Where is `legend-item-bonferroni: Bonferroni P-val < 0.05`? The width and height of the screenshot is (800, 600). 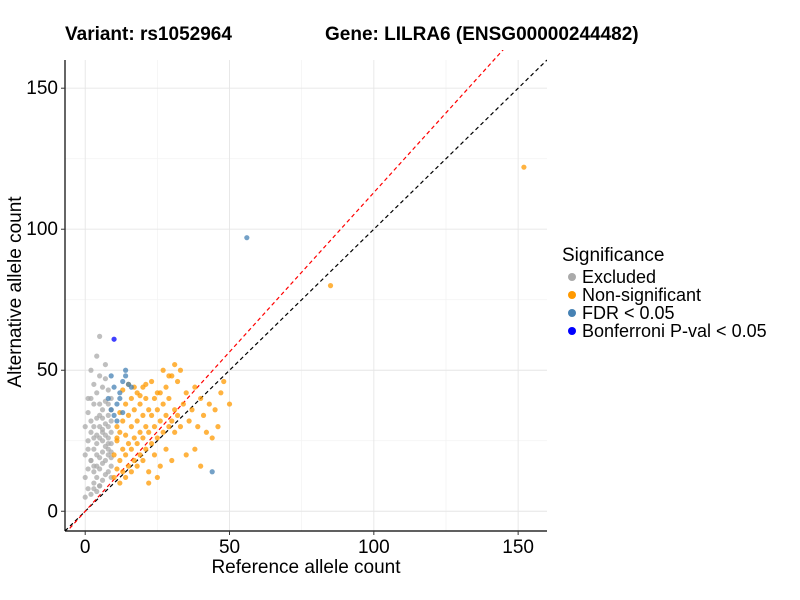
legend-item-bonferroni: Bonferroni P-val < 0.05 is located at coordinates (664, 330).